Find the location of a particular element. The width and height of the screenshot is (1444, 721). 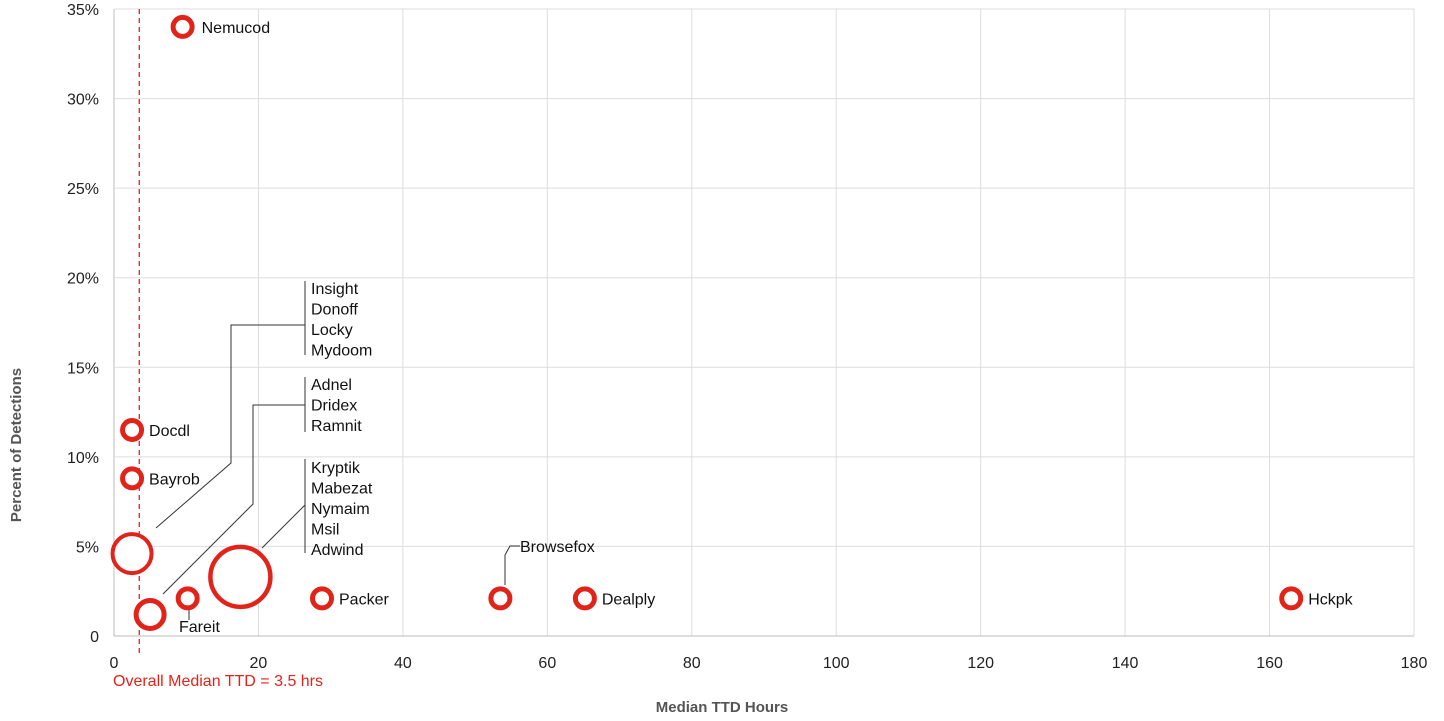

point-label: Browsefox is located at coordinates (557, 547).